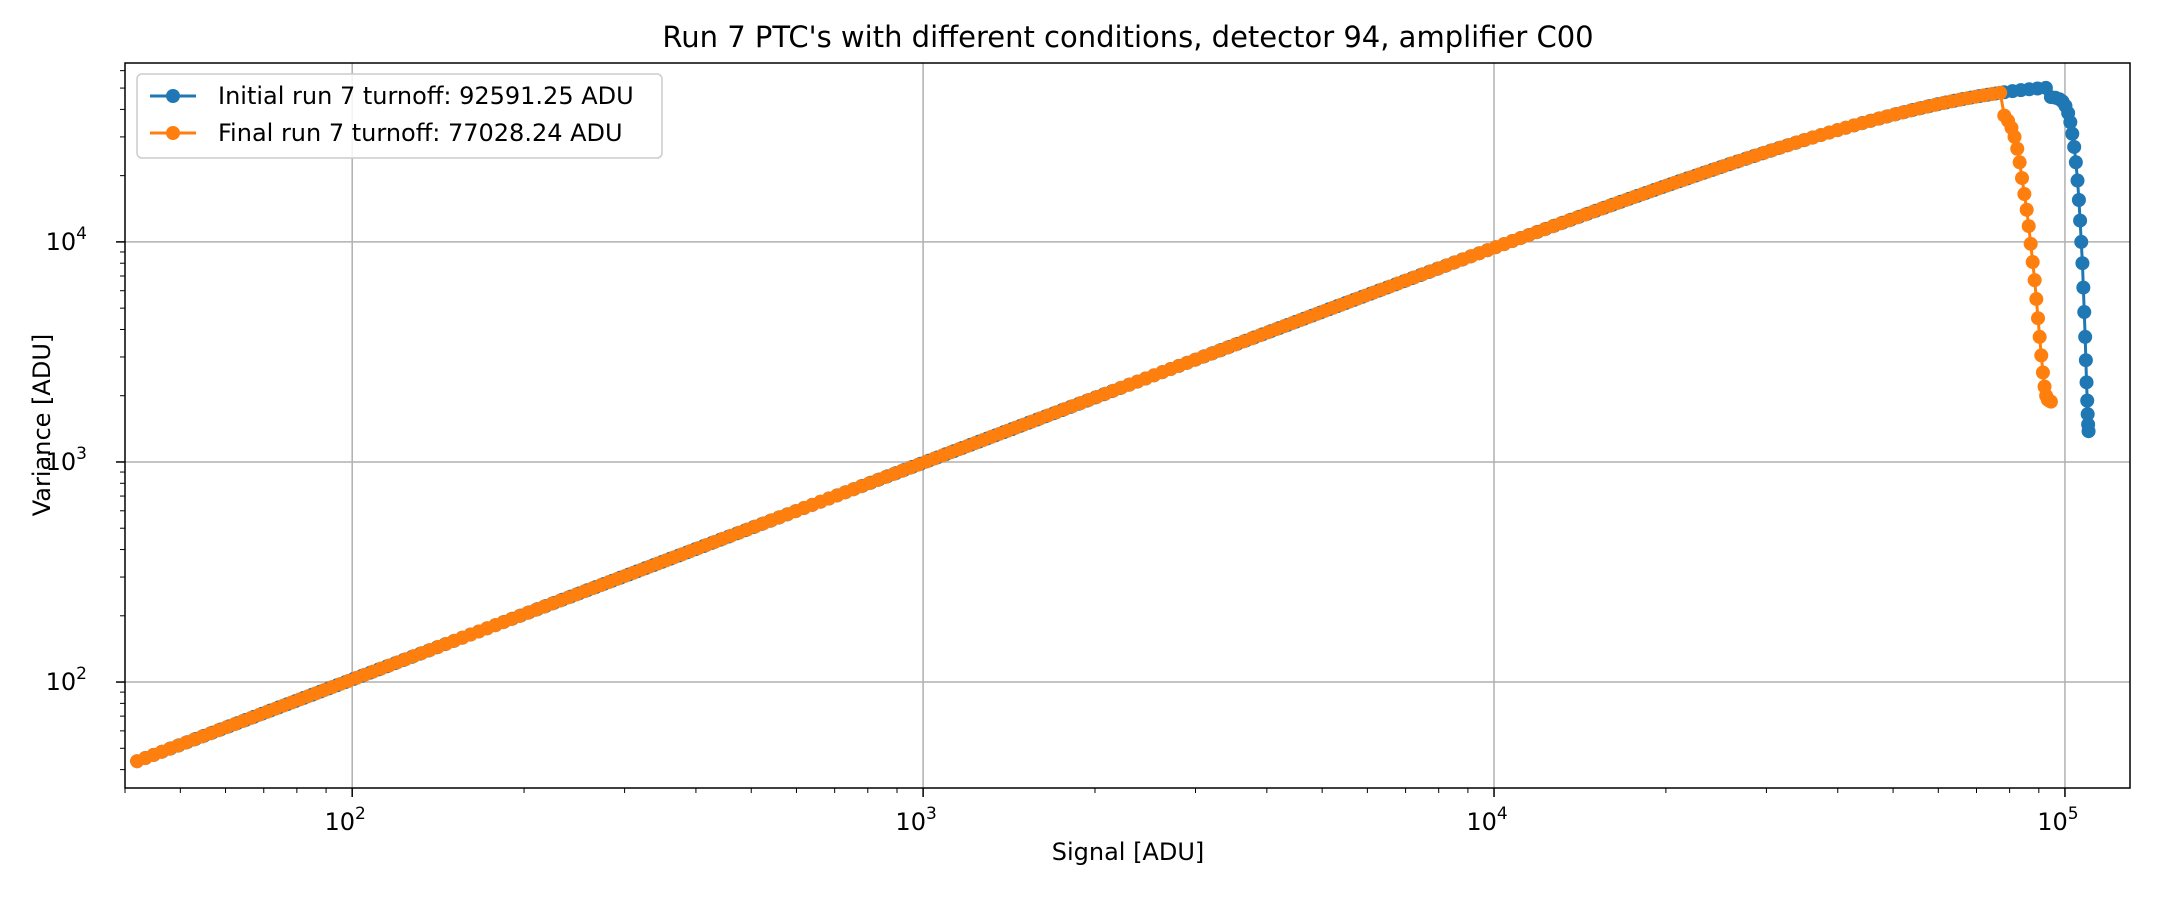  What do you see at coordinates (915, 820) in the screenshot?
I see `x-tick-label: 103` at bounding box center [915, 820].